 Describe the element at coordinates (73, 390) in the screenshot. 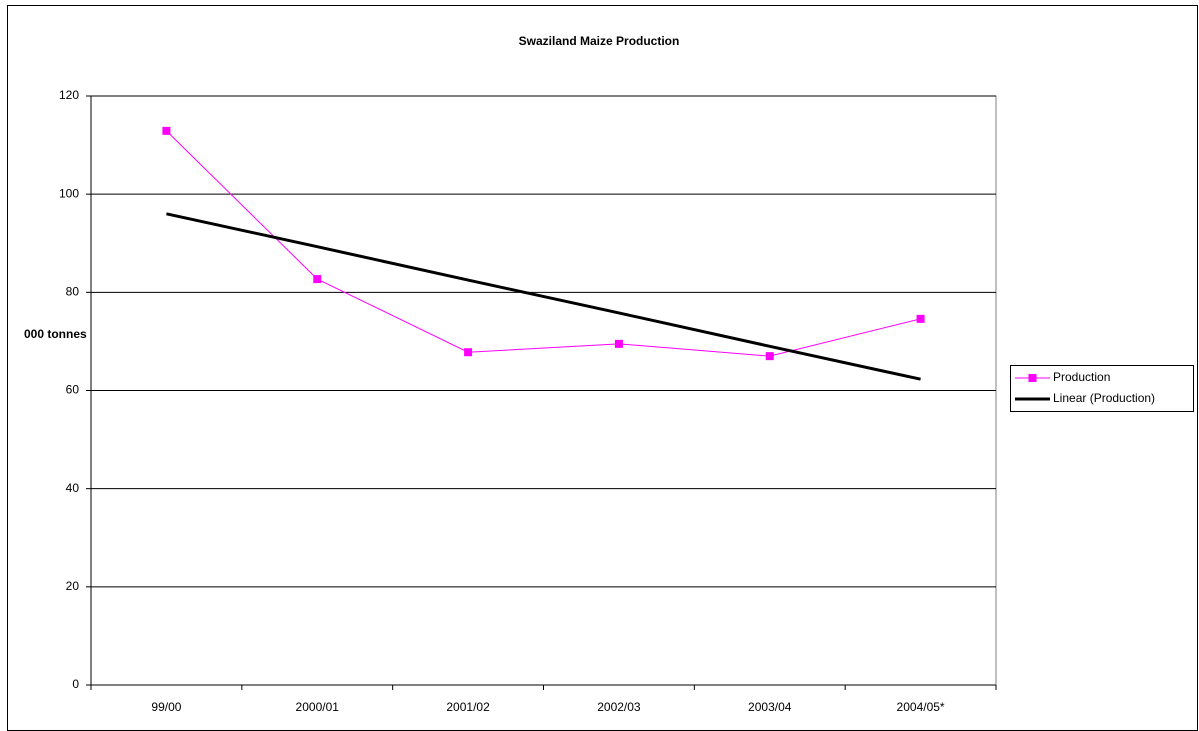

I see `y-tick-label: 60` at that location.